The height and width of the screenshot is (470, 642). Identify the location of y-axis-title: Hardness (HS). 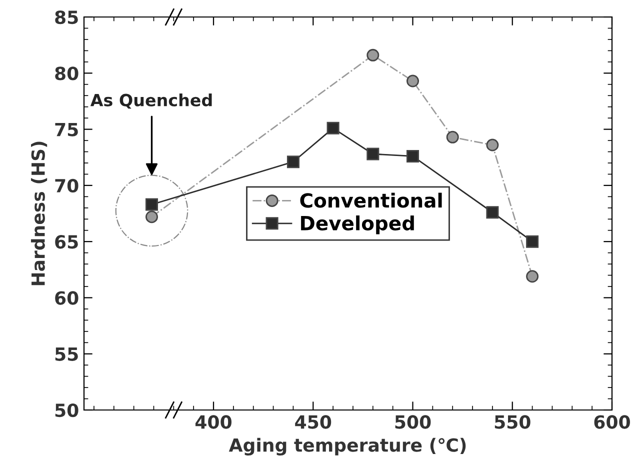
(39, 214).